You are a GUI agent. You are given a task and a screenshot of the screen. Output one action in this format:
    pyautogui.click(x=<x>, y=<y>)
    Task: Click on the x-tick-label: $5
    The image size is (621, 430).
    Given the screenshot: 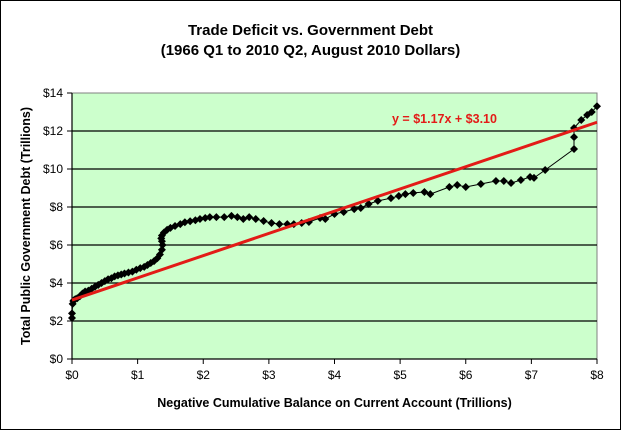 What is the action you would take?
    pyautogui.click(x=400, y=375)
    